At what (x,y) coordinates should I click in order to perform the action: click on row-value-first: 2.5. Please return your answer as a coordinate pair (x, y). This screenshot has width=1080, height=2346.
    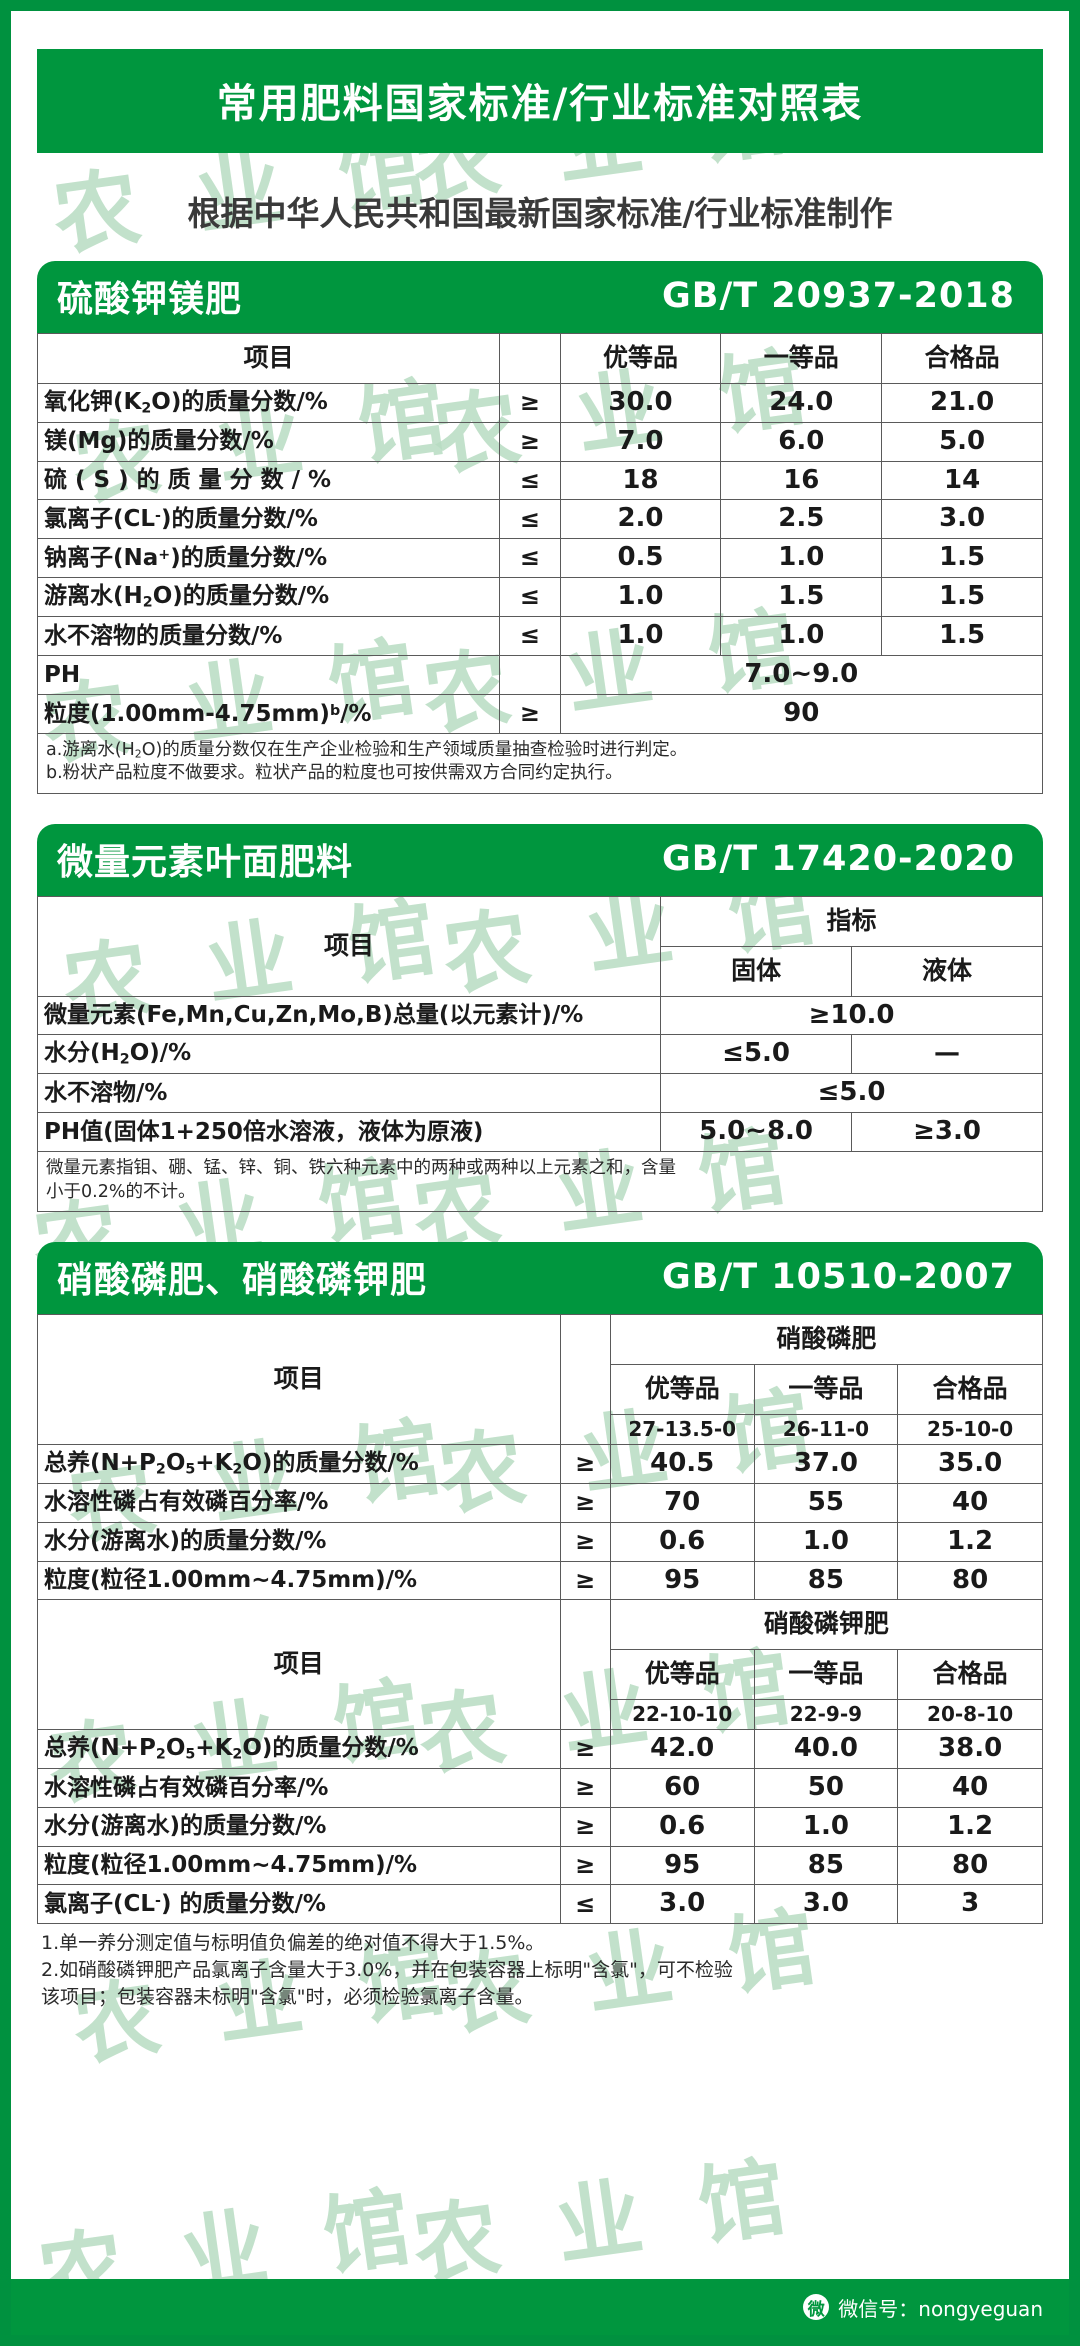
    Looking at the image, I should click on (801, 519).